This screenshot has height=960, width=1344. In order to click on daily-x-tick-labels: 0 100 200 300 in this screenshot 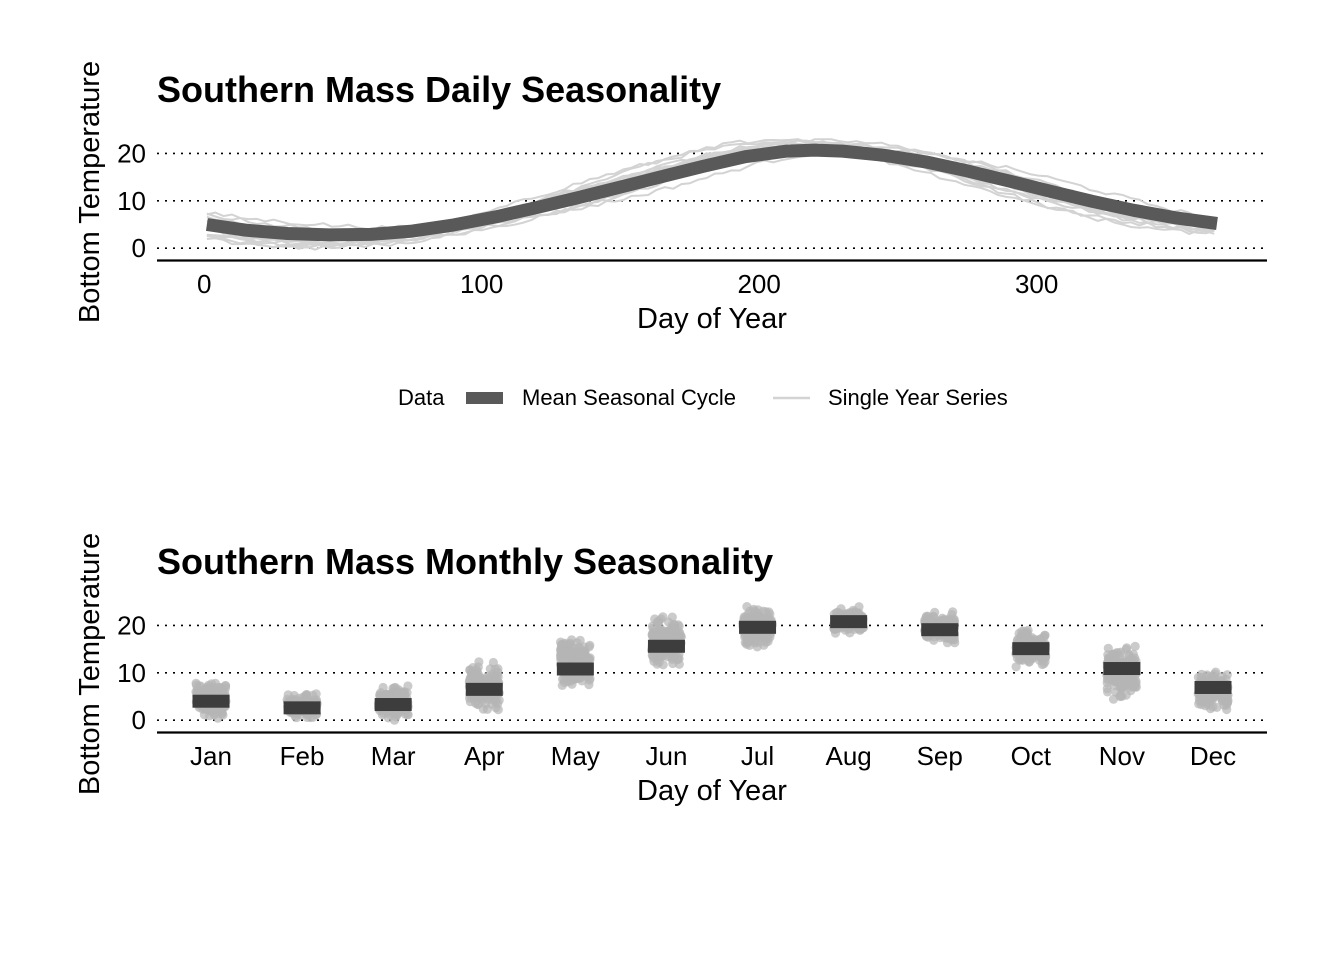, I will do `click(627, 284)`.